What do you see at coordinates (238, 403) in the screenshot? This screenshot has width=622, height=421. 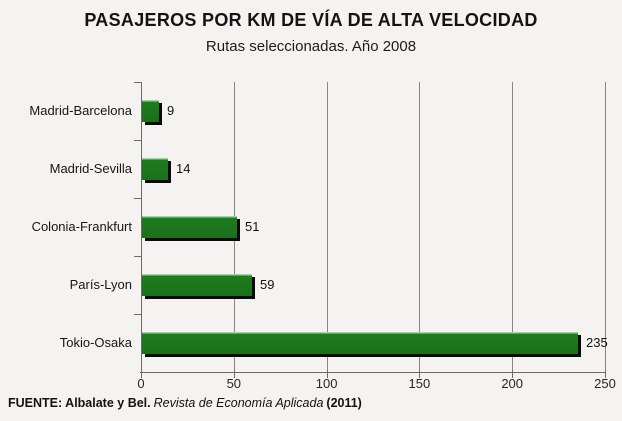 I see `source-journal: Revista de Economía Aplicada` at bounding box center [238, 403].